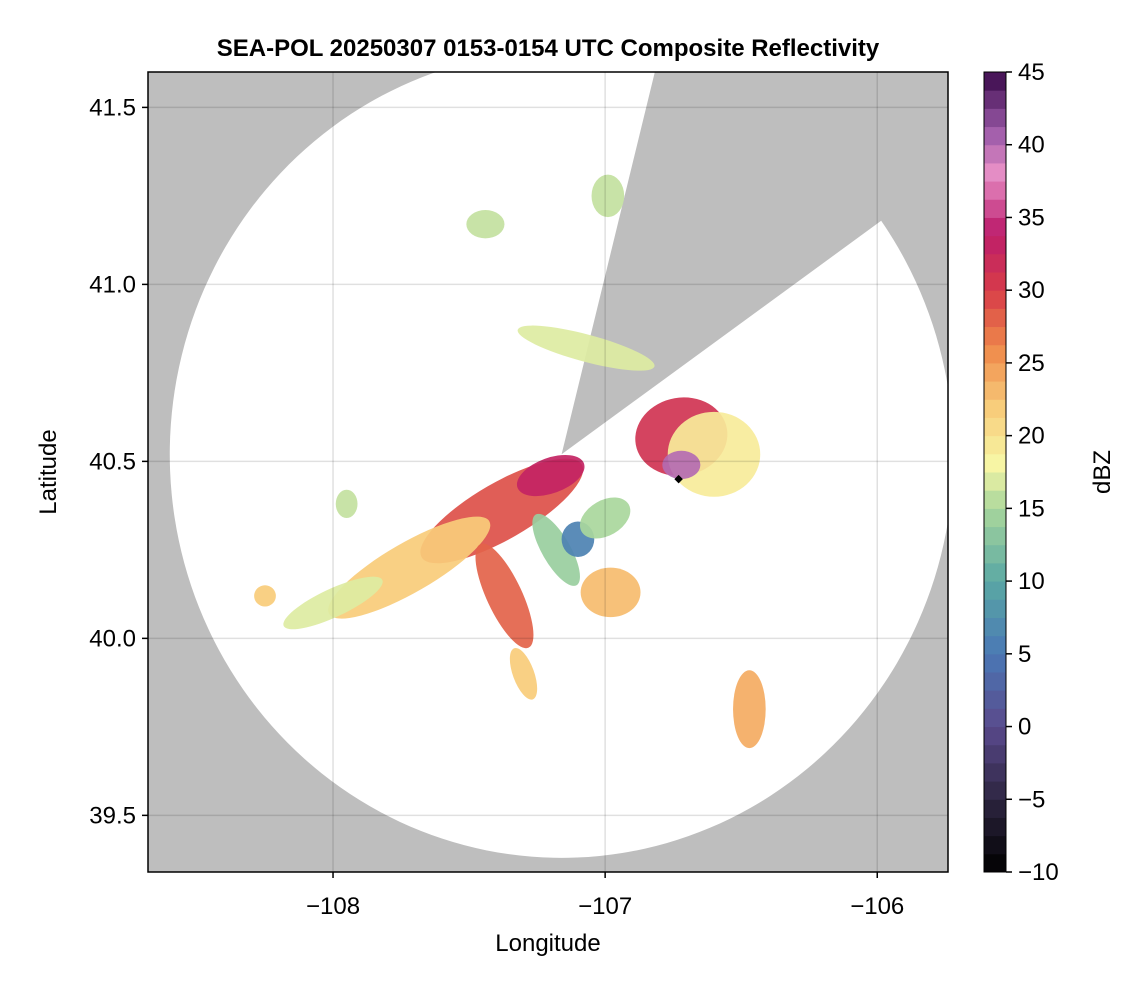  Describe the element at coordinates (1024, 727) in the screenshot. I see `colorbar-tick-label: 0` at that location.